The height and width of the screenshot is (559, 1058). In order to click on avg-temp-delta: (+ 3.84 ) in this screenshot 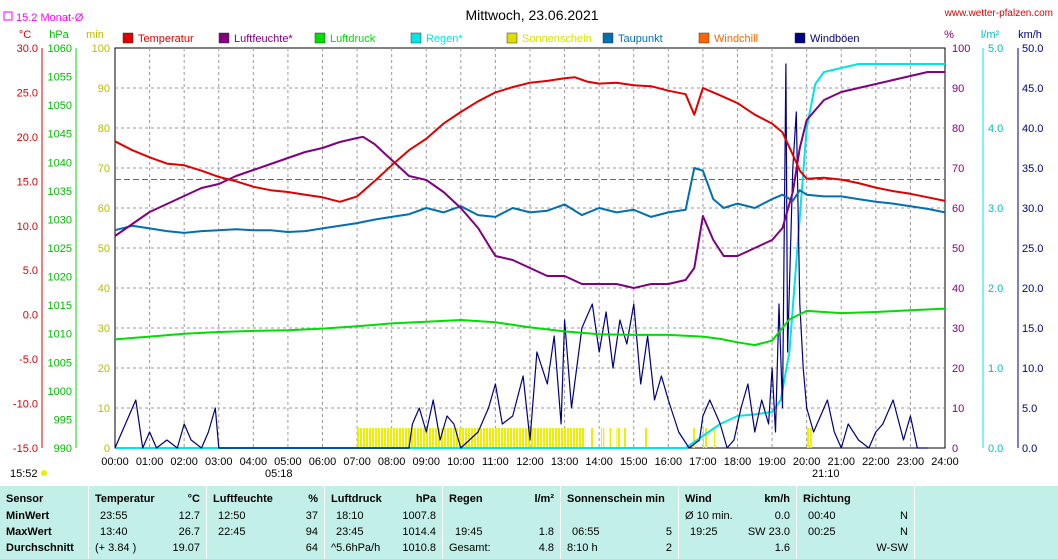, I will do `click(116, 548)`.